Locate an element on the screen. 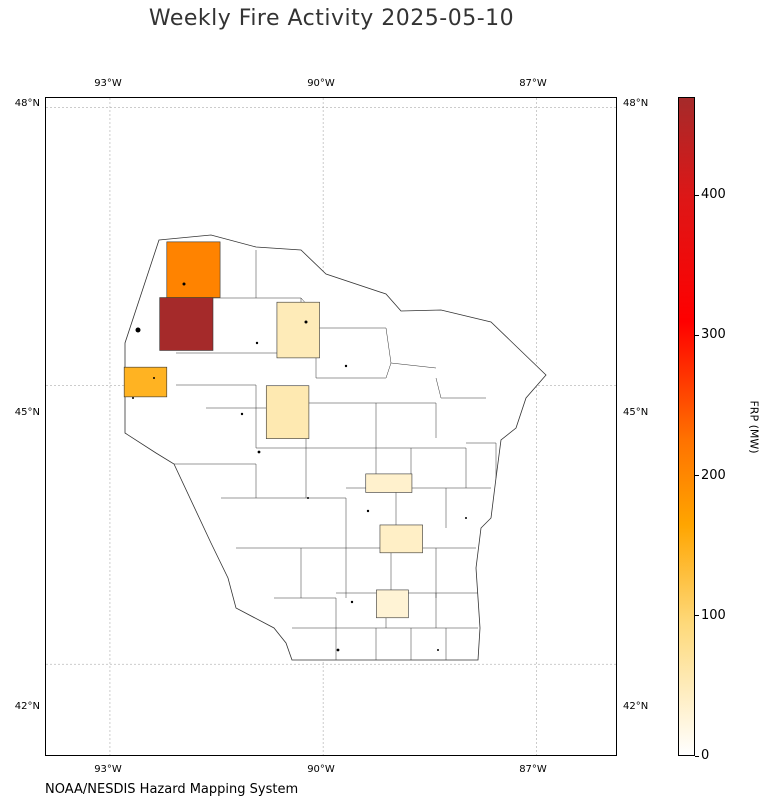 The height and width of the screenshot is (808, 769). bottom-lon-label-90w: 90°W is located at coordinates (321, 769).